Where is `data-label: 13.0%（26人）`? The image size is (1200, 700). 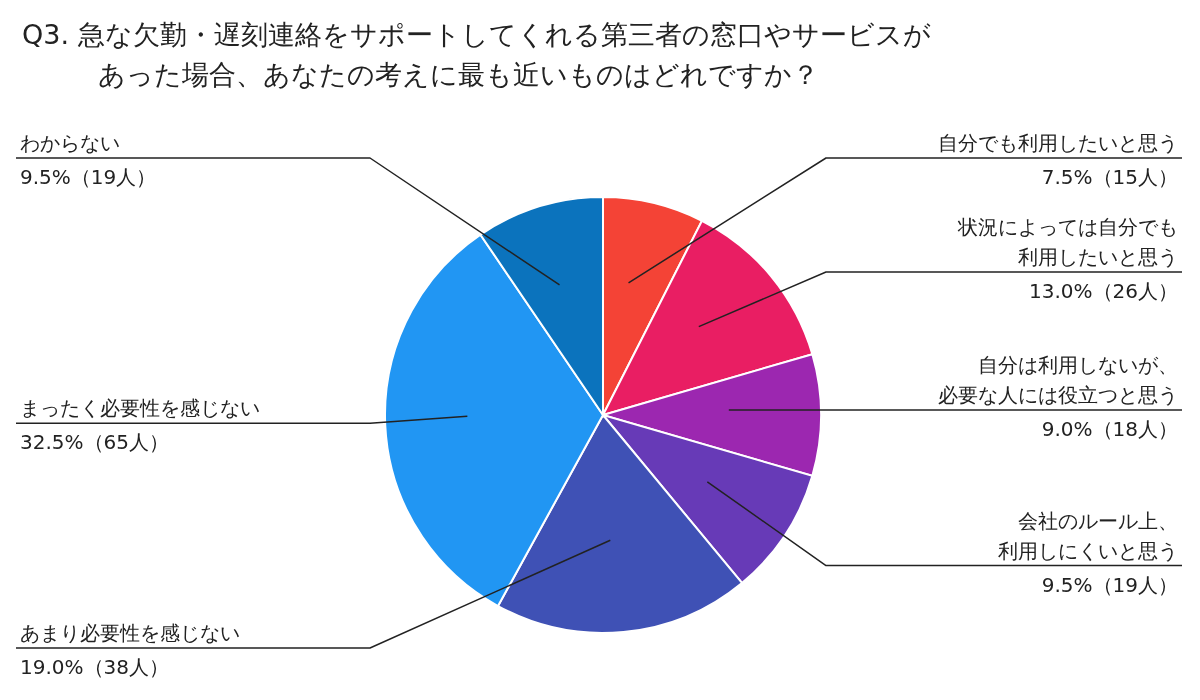
data-label: 13.0%（26人） is located at coordinates (1103, 291).